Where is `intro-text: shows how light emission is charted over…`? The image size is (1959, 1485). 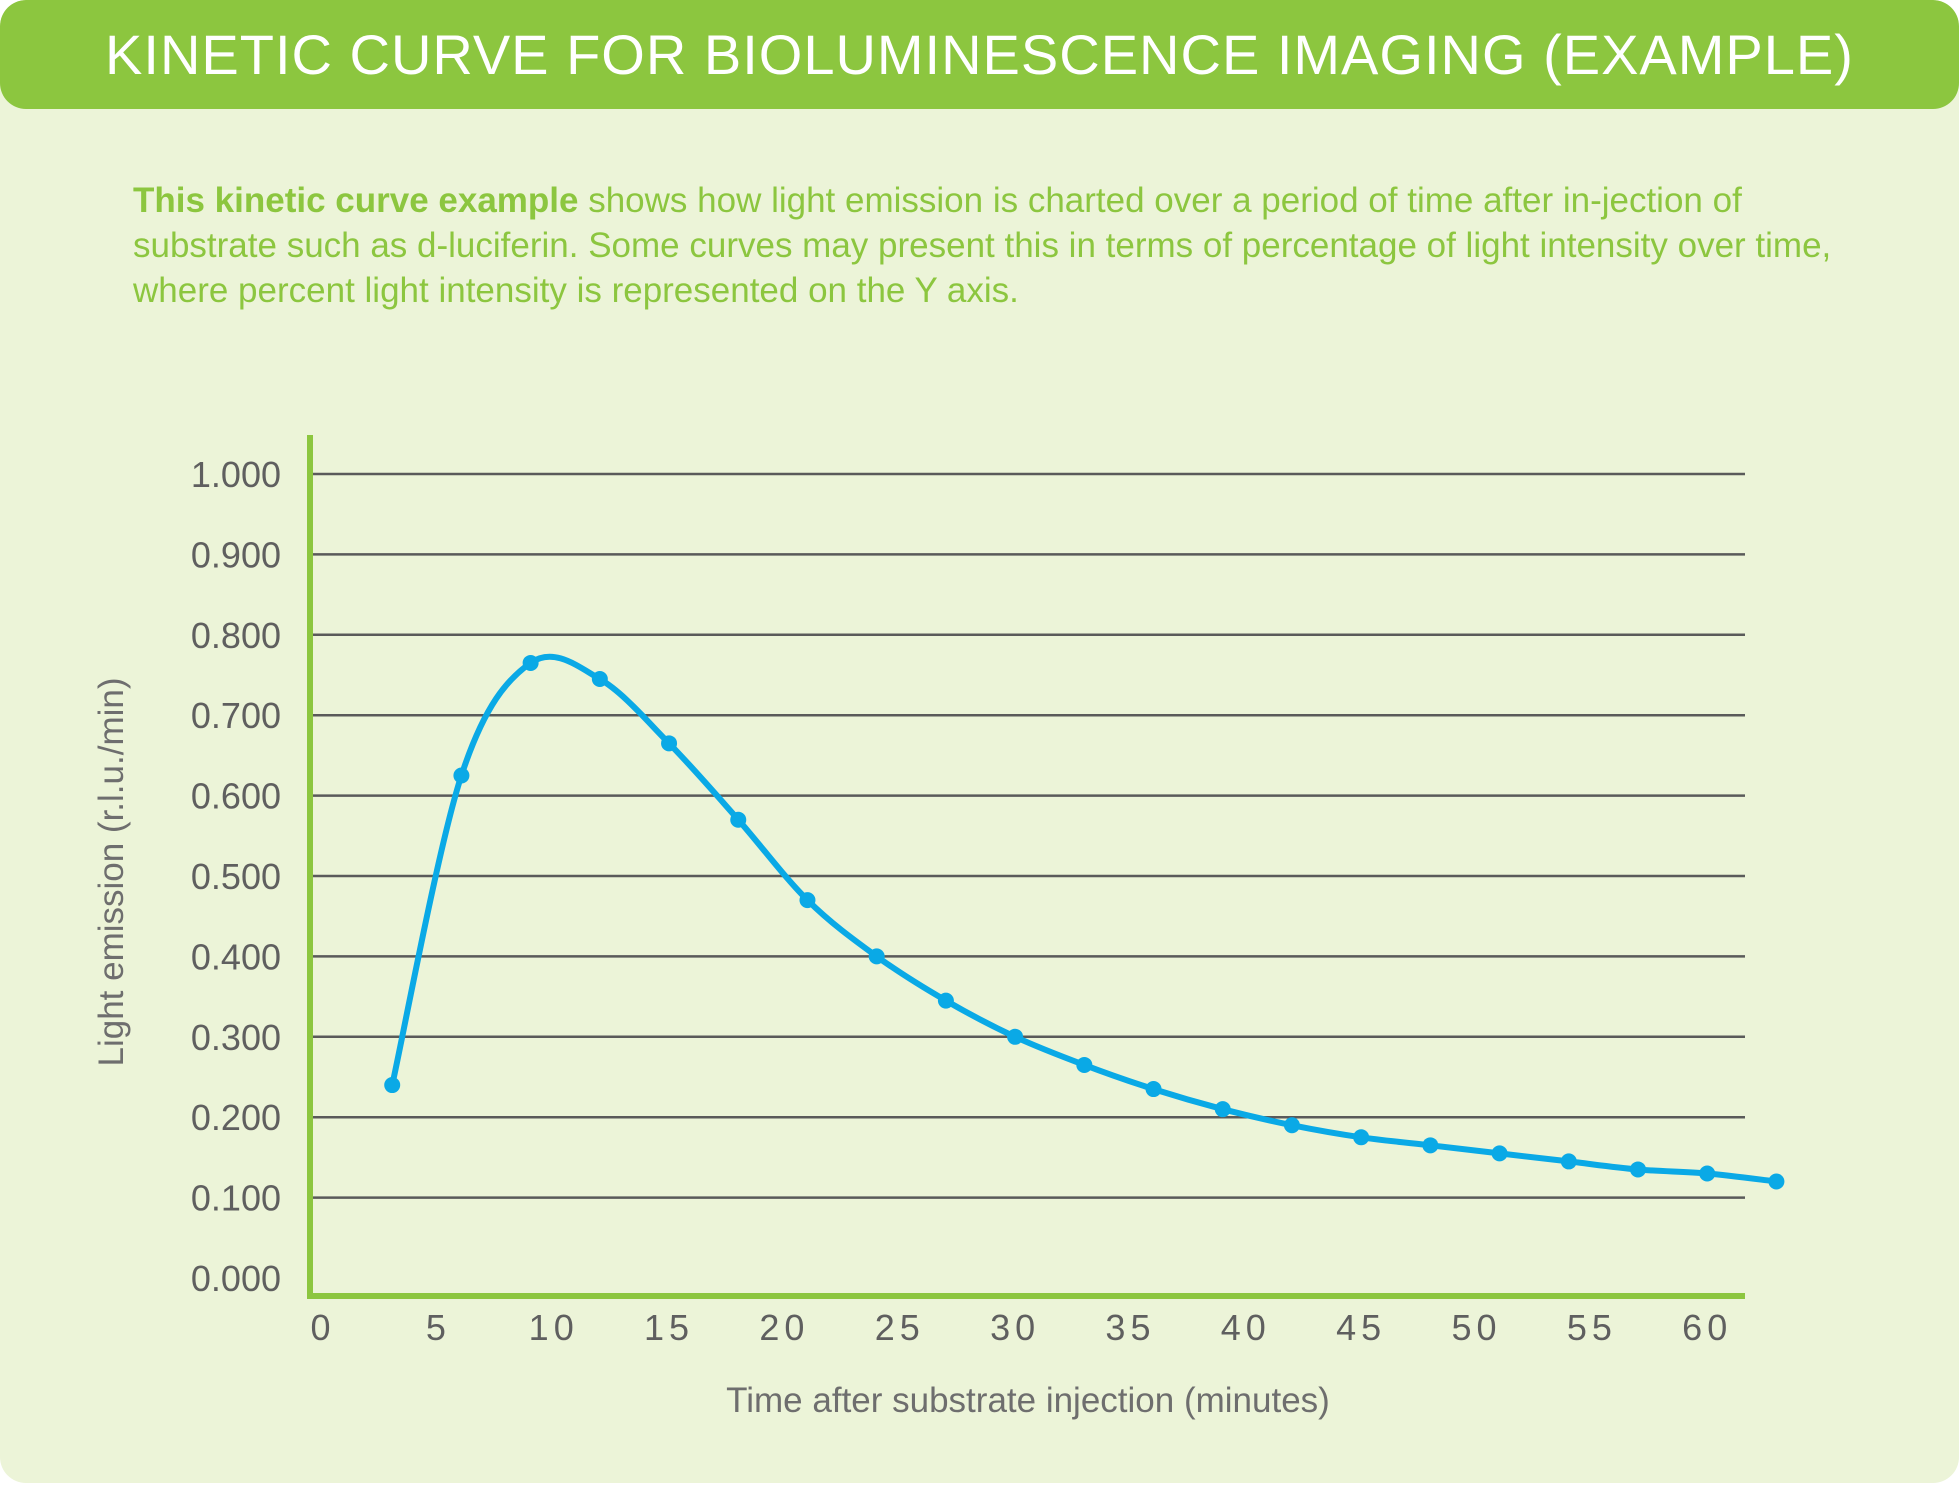
intro-text: shows how light emission is charted over… is located at coordinates (982, 245).